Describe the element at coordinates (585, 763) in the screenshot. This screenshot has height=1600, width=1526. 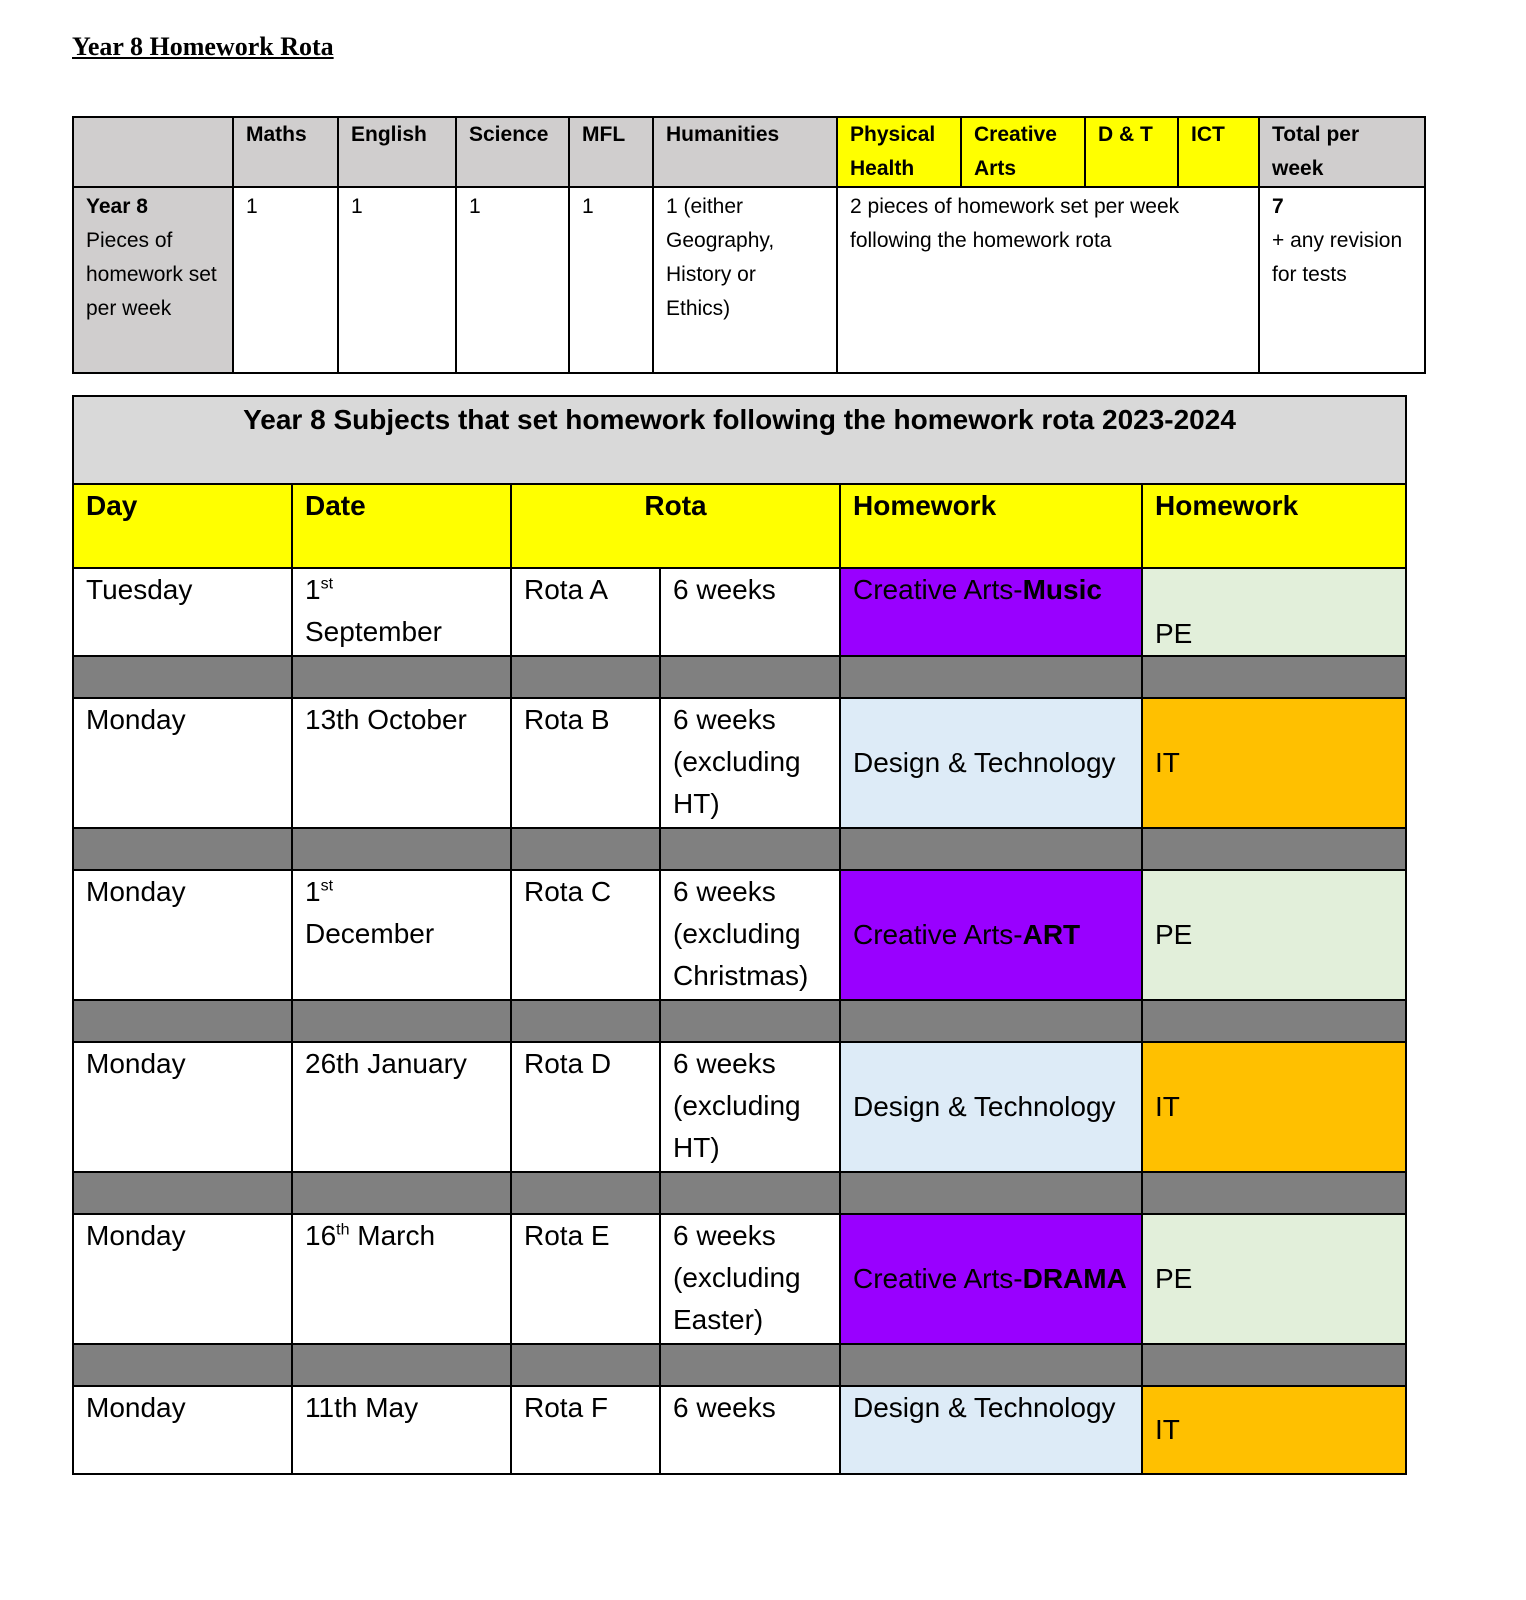
I see `rota-cell: Rota B` at that location.